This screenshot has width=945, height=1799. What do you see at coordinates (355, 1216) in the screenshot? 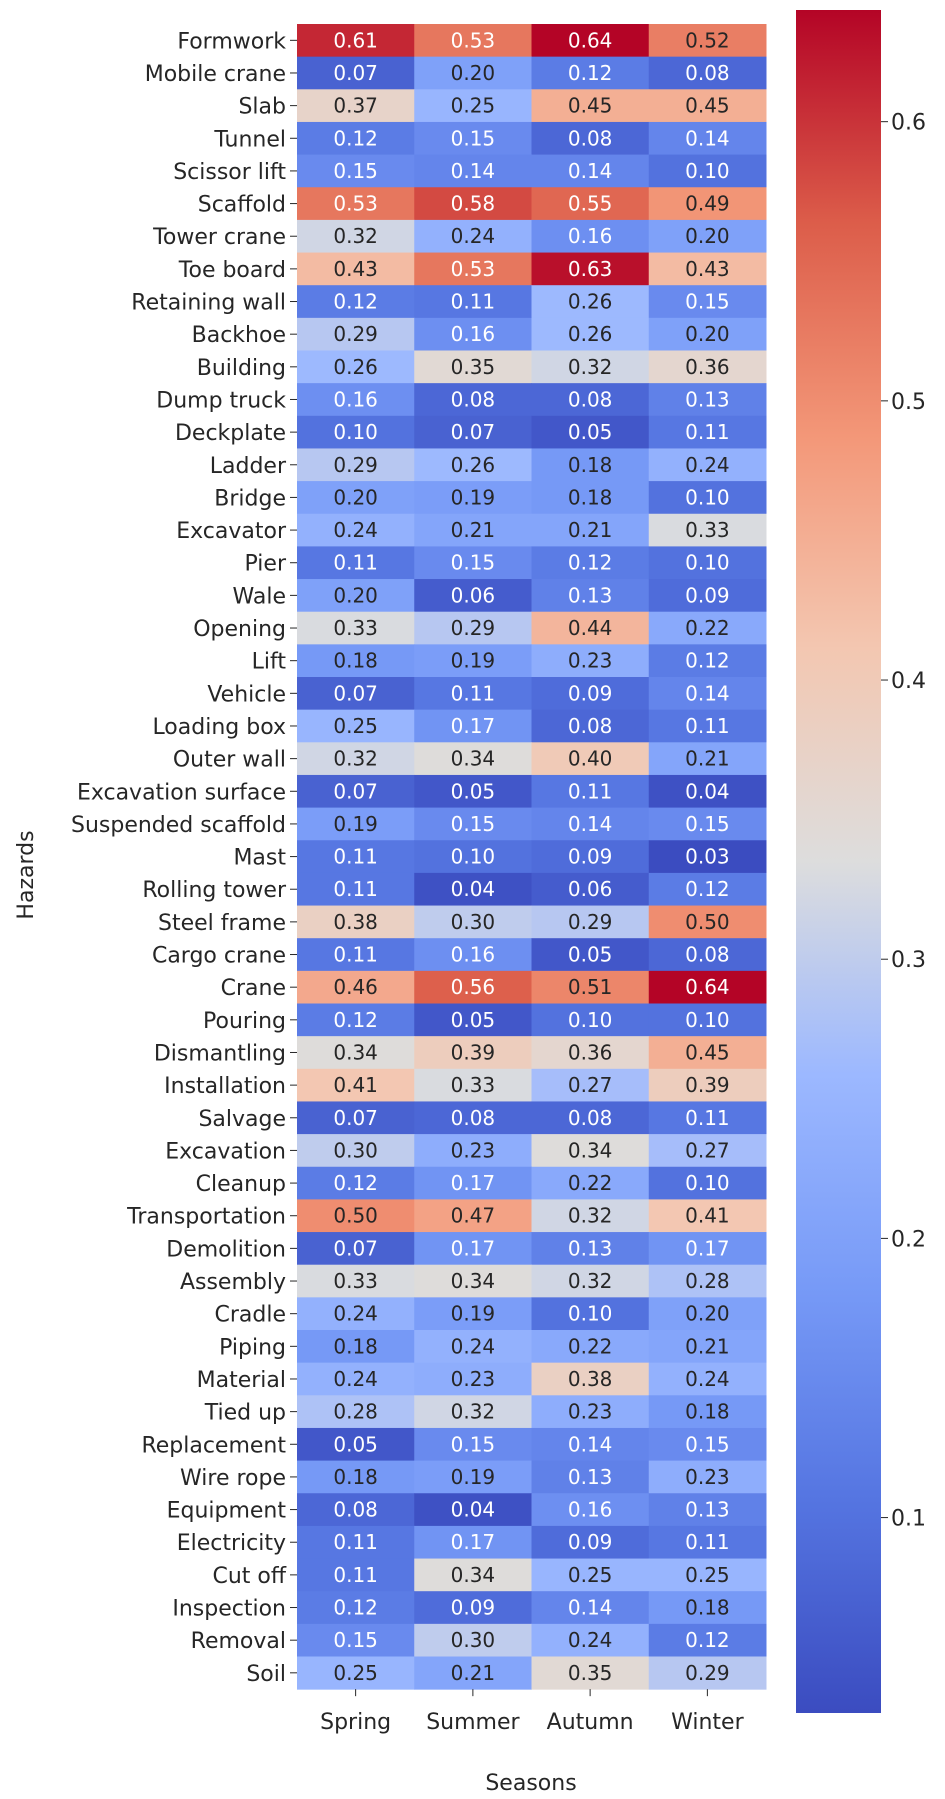
I see `cell-value-label: 0.50` at bounding box center [355, 1216].